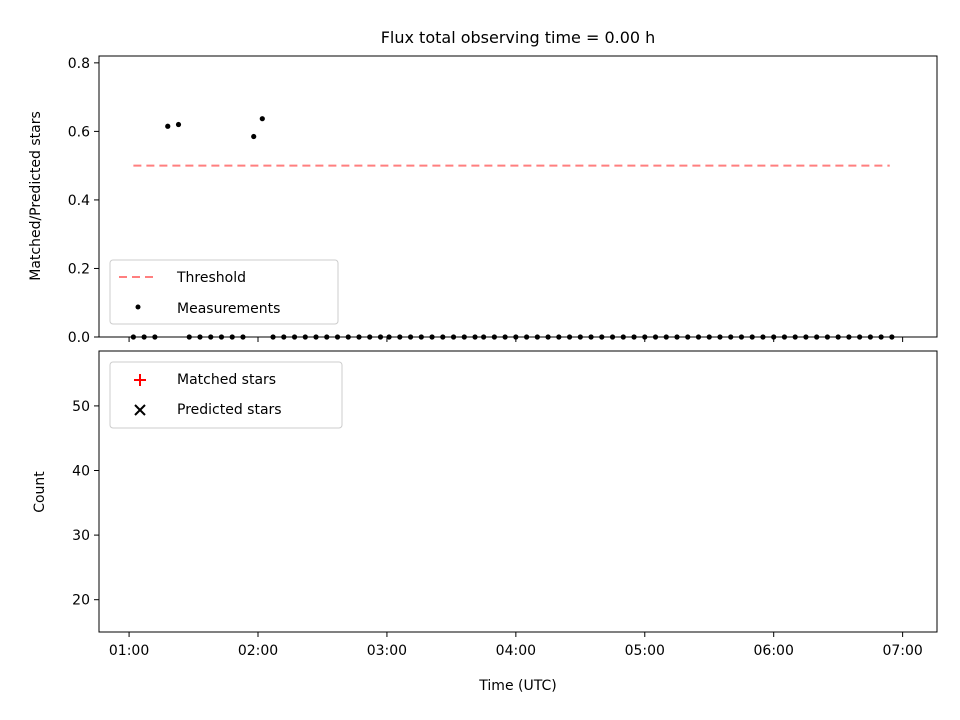  I want to click on y-tick-label: 0.8, so click(79, 64).